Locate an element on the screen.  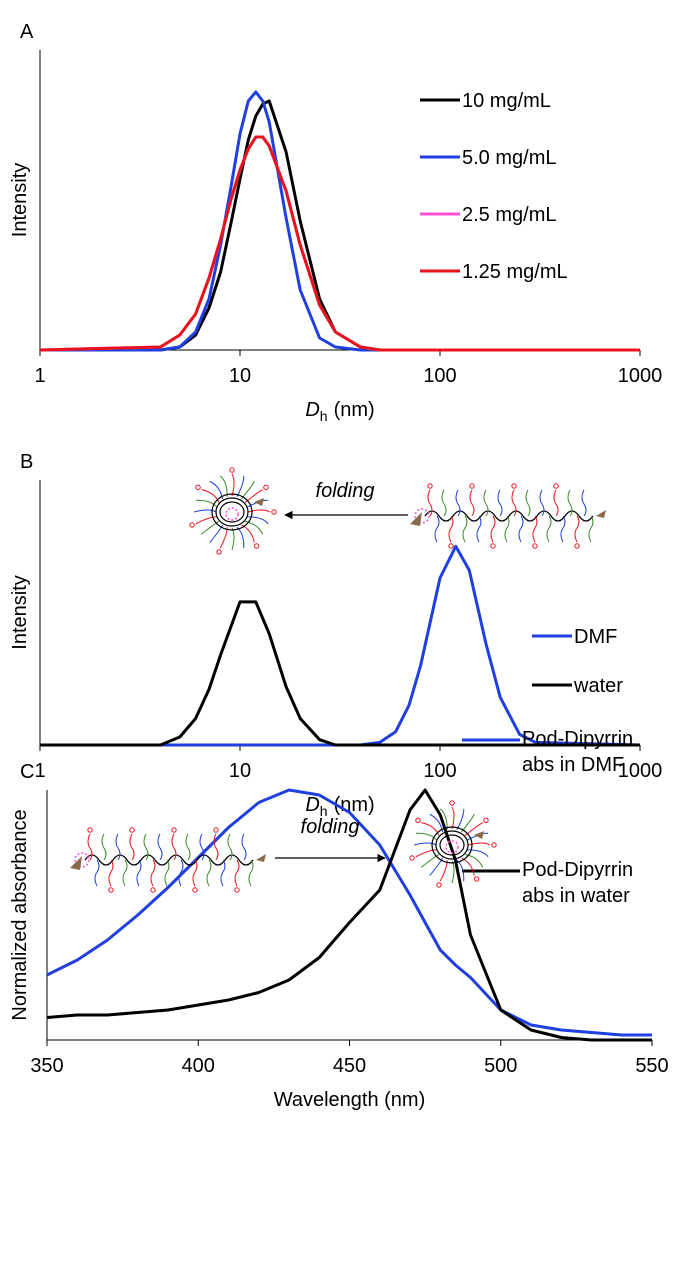
x-tick-label: 500 is located at coordinates (500, 1066).